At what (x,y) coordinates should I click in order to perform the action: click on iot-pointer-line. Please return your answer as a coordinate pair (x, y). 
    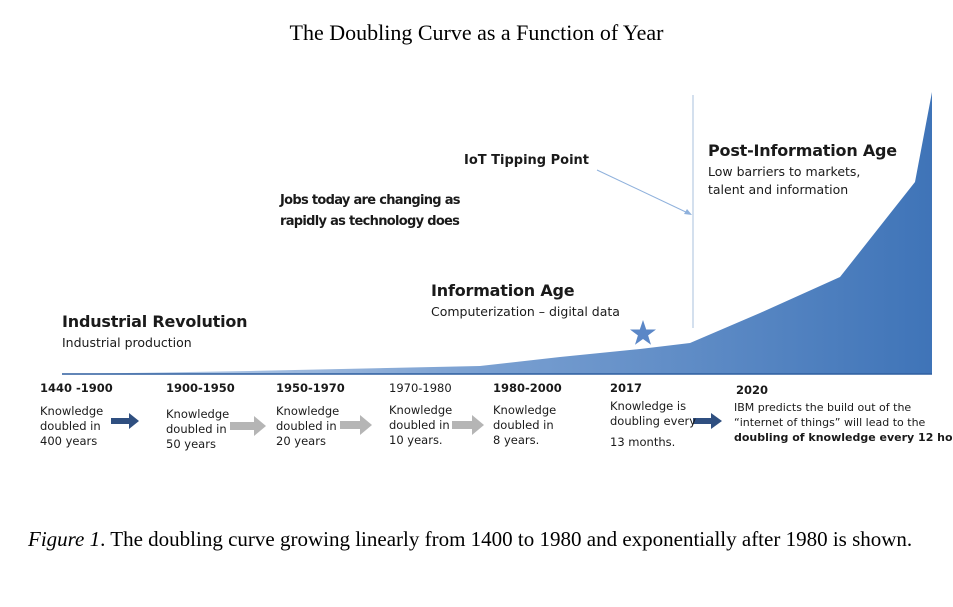
    Looking at the image, I should click on (643, 192).